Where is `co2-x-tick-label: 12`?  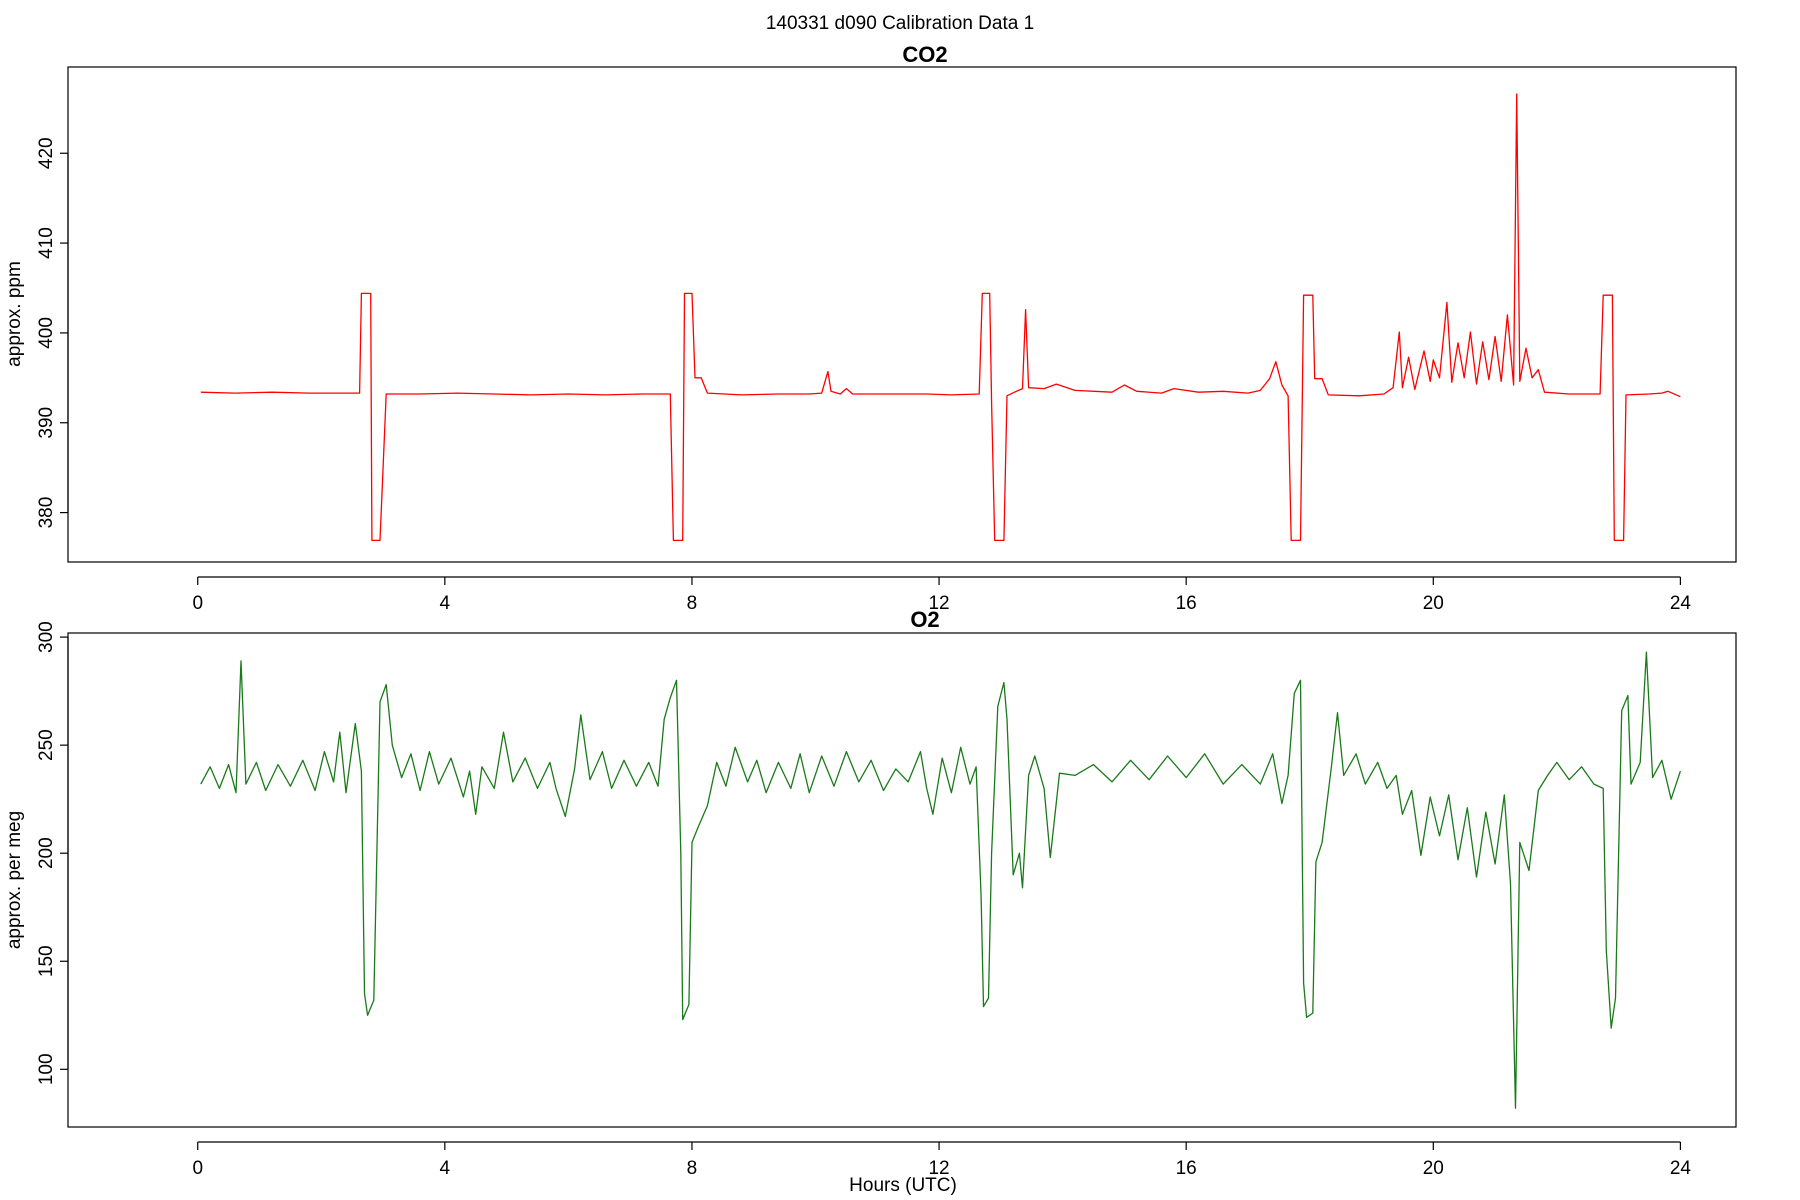 co2-x-tick-label: 12 is located at coordinates (938, 603).